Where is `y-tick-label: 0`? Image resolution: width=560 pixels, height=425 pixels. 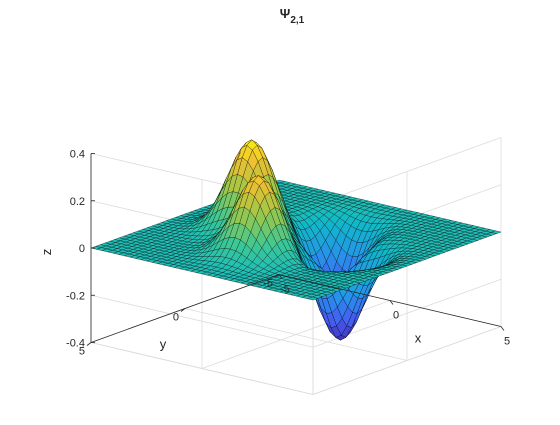
y-tick-label: 0 is located at coordinates (176, 318).